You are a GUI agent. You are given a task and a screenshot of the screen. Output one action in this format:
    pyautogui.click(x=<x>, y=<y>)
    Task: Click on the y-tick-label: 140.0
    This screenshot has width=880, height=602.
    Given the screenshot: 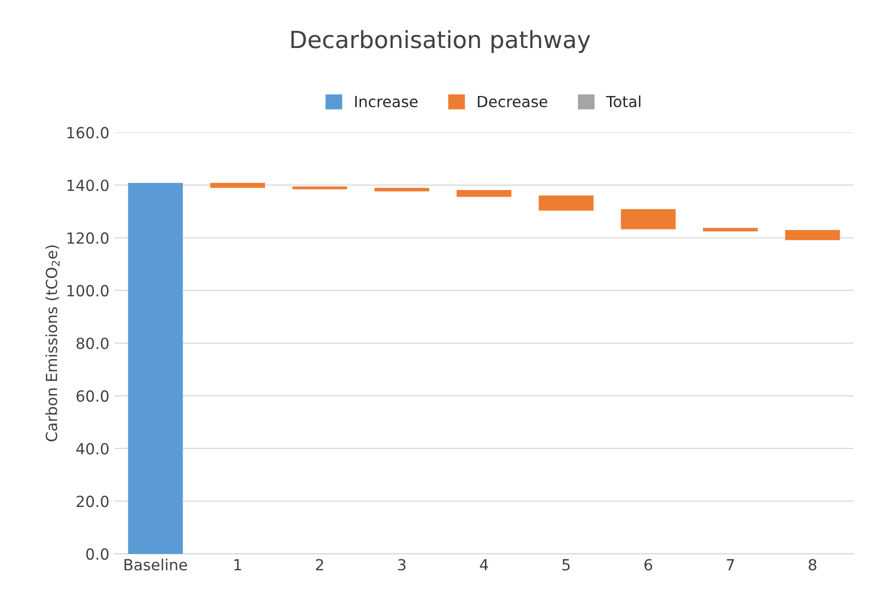 What is the action you would take?
    pyautogui.click(x=88, y=186)
    